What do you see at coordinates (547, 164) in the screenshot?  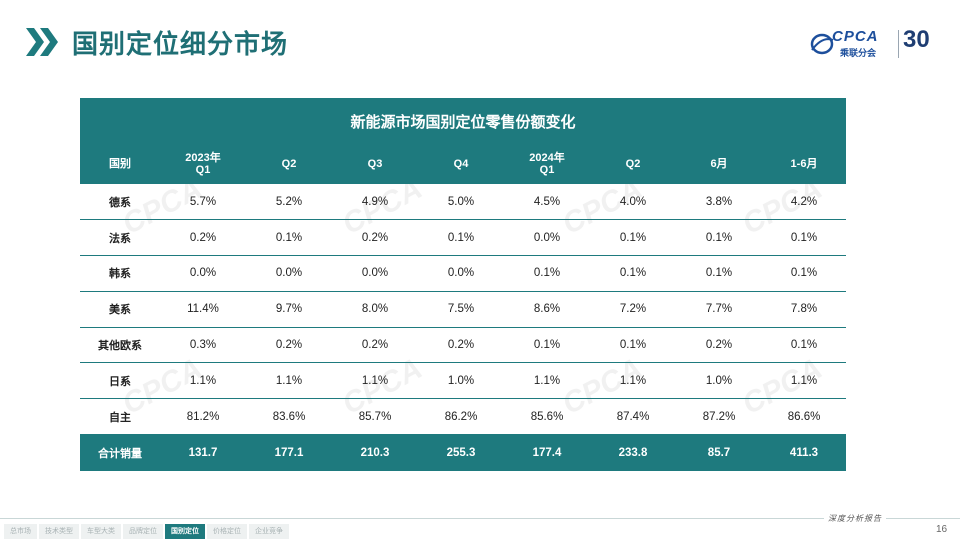 I see `column-header: 2024年 Q1` at bounding box center [547, 164].